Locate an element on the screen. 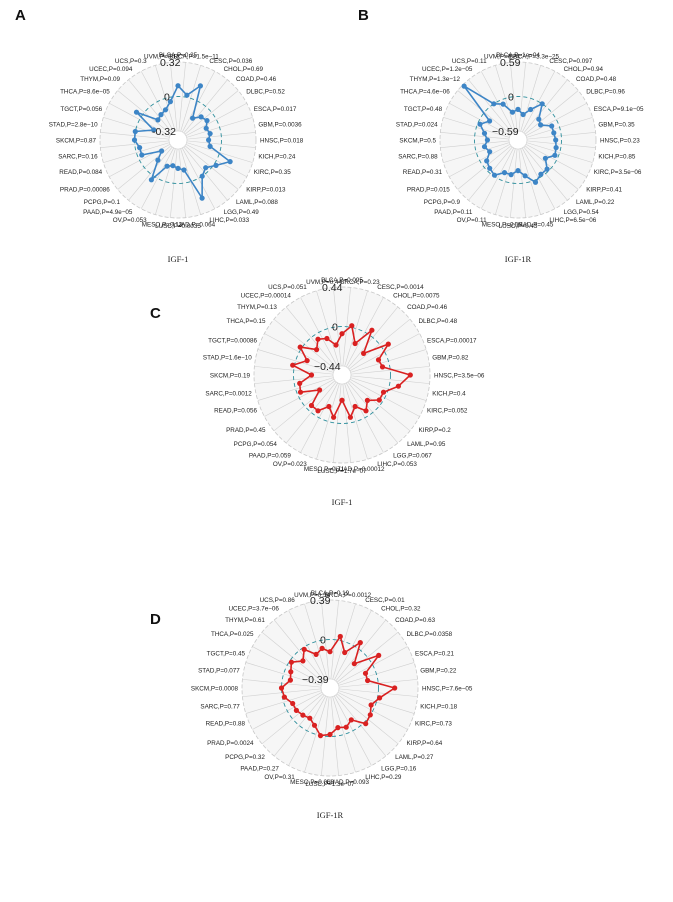 The image size is (673, 902). radar-category-label: BRCA,P=3.3e−25 is located at coordinates (534, 57).